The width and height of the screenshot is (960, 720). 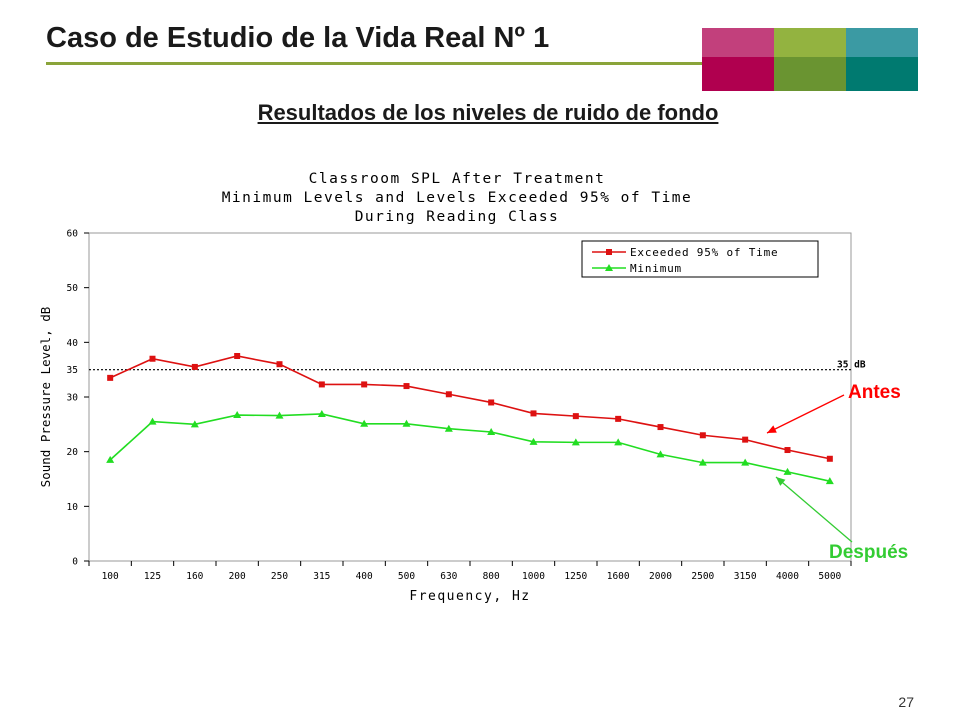 I want to click on x-tick-label: 250, so click(x=279, y=576).